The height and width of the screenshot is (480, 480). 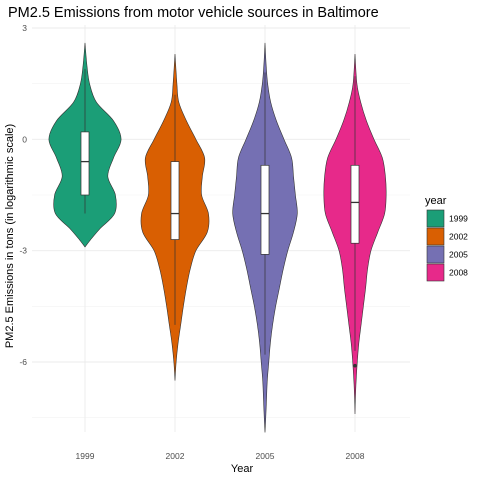 What do you see at coordinates (458, 219) in the screenshot?
I see `legend-label-1999: 1999` at bounding box center [458, 219].